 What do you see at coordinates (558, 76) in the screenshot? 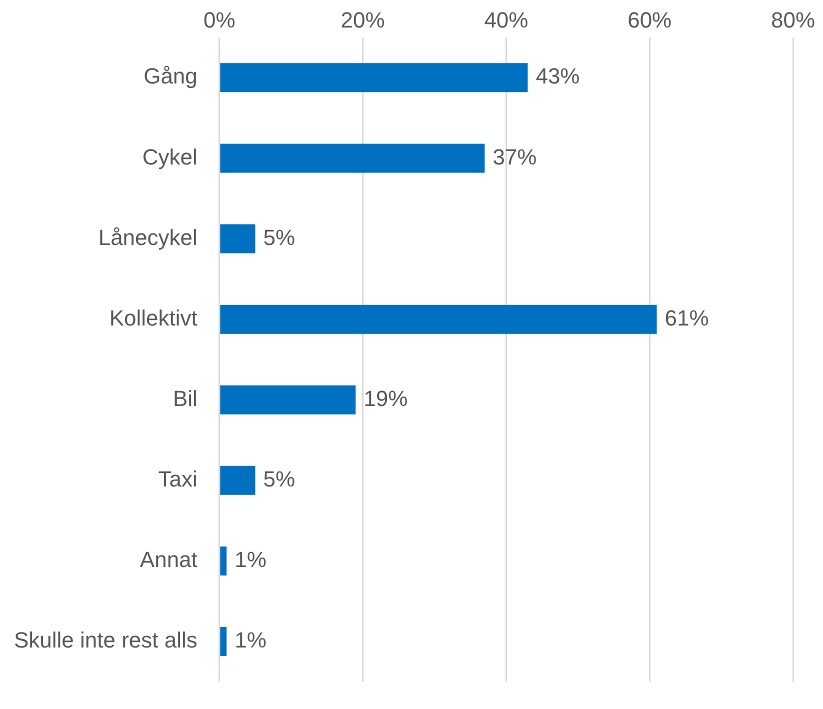
I see `data-label: 43%` at bounding box center [558, 76].